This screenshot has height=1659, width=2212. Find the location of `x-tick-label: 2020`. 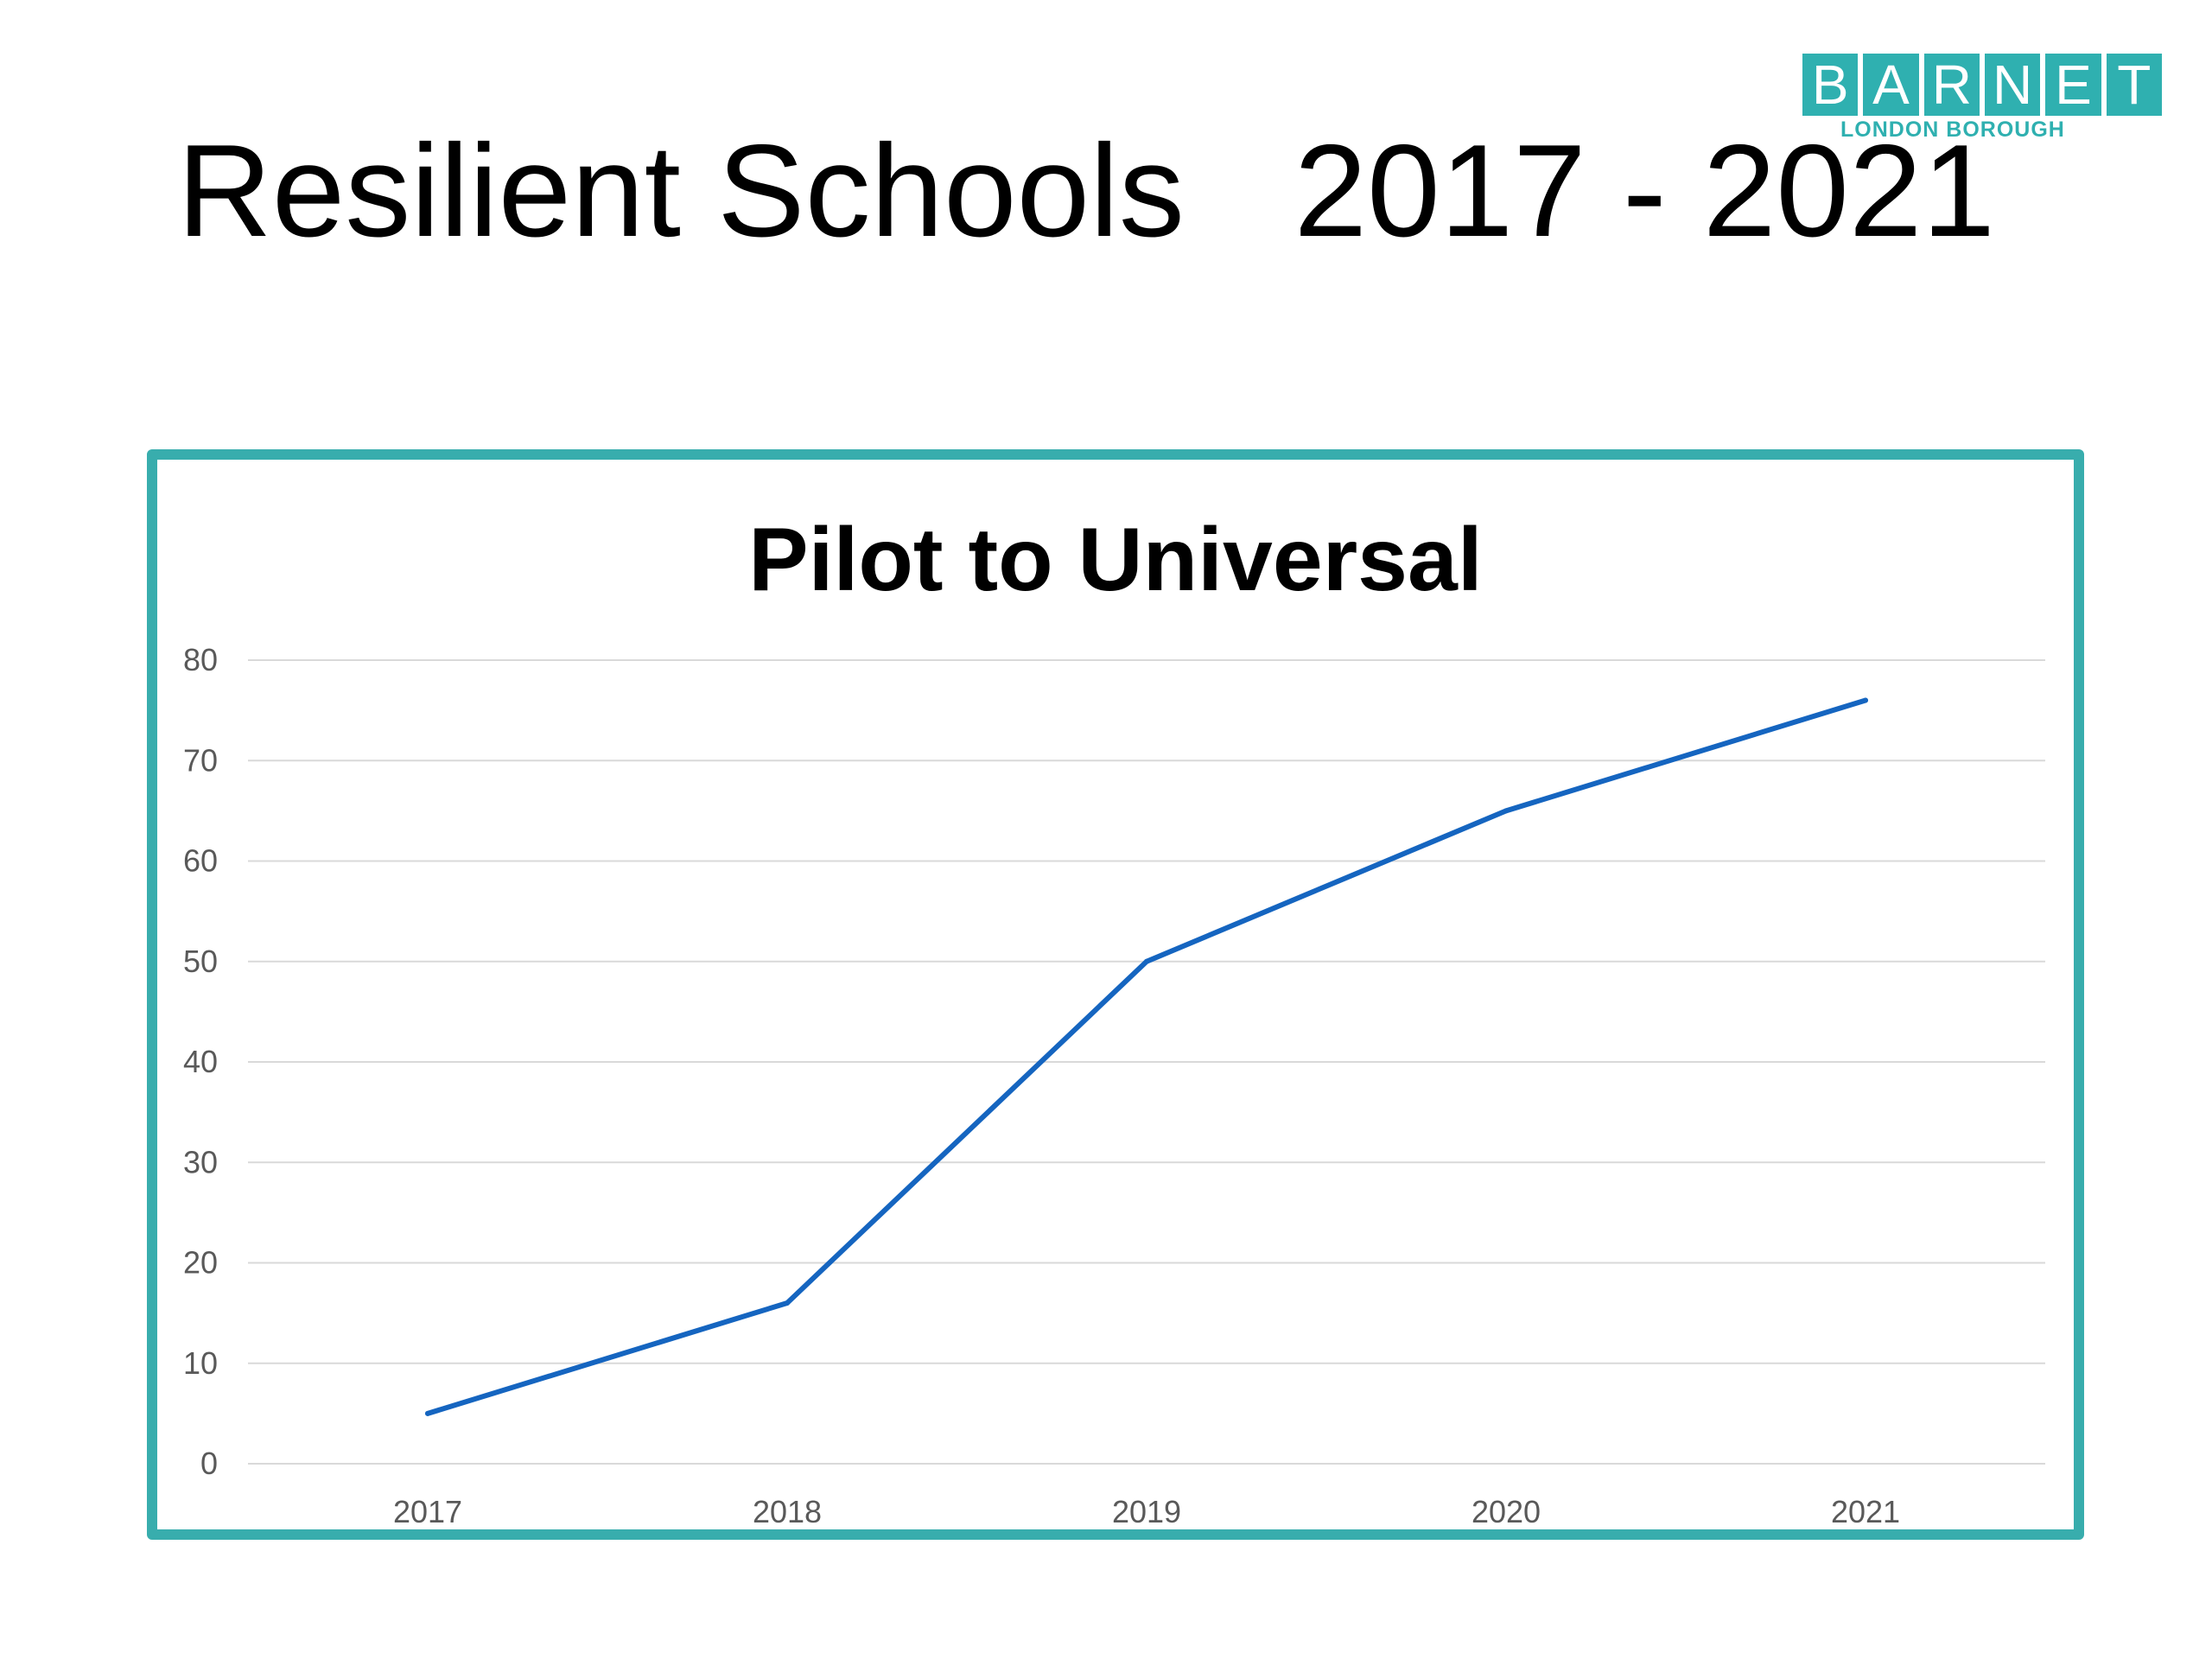

x-tick-label: 2020 is located at coordinates (1506, 1511).